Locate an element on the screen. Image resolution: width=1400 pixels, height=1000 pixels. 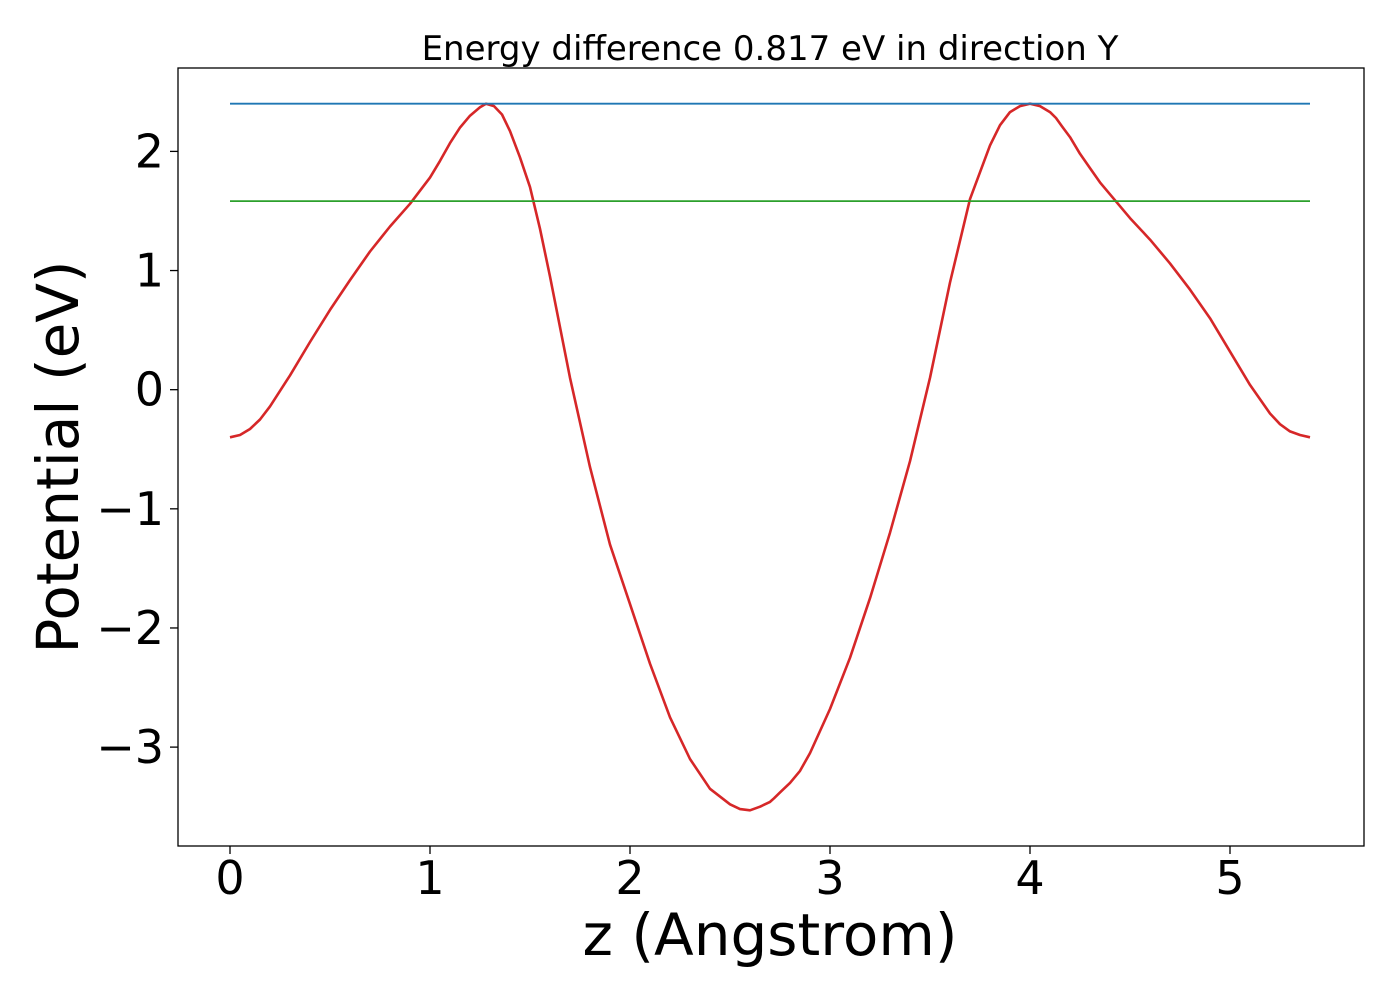
x-axis-label: z (Angstrom) is located at coordinates (770, 935).